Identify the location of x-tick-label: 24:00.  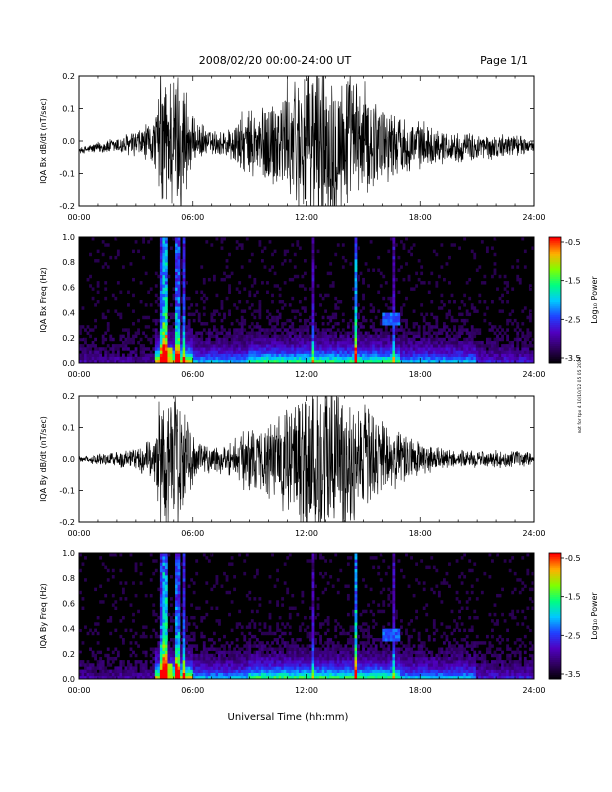
(533, 374).